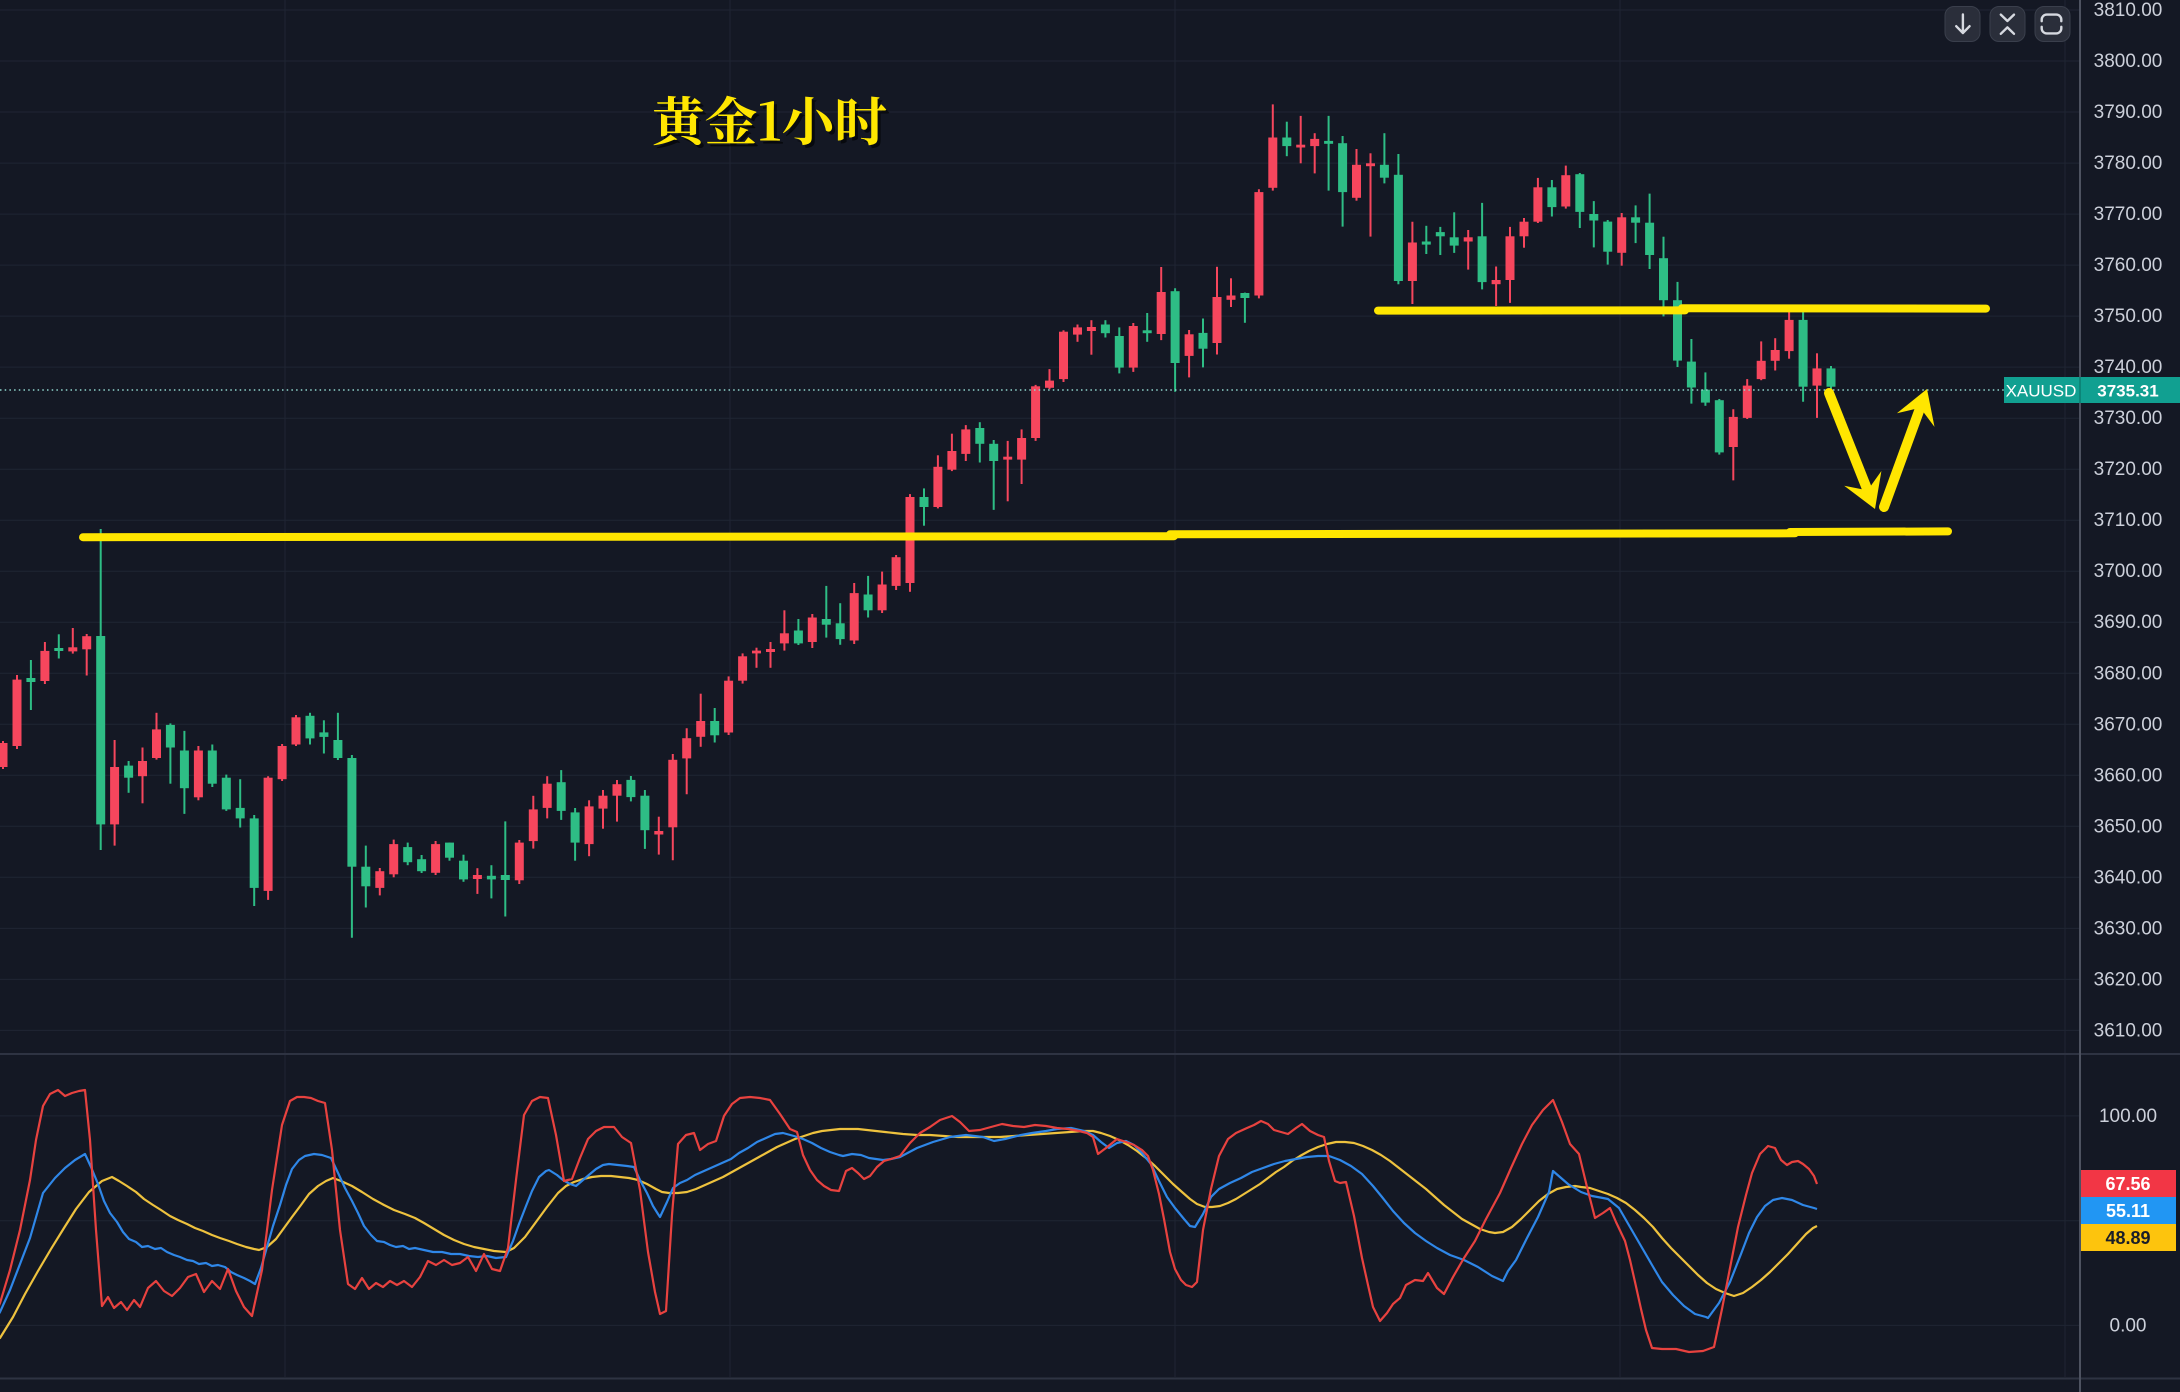 The height and width of the screenshot is (1392, 2180). Describe the element at coordinates (2128, 214) in the screenshot. I see `svg-text: 3770.00` at that location.